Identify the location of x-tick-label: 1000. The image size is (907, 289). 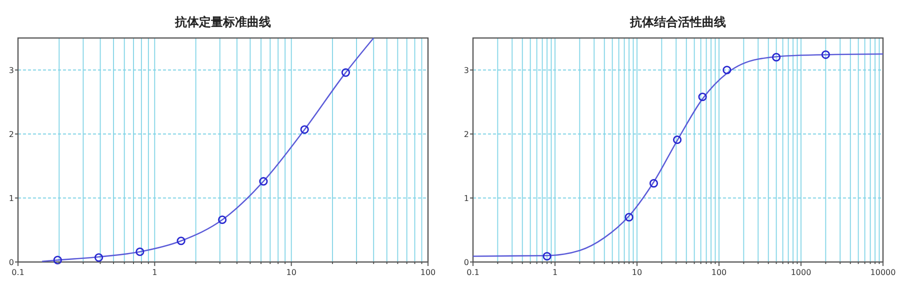
(801, 272).